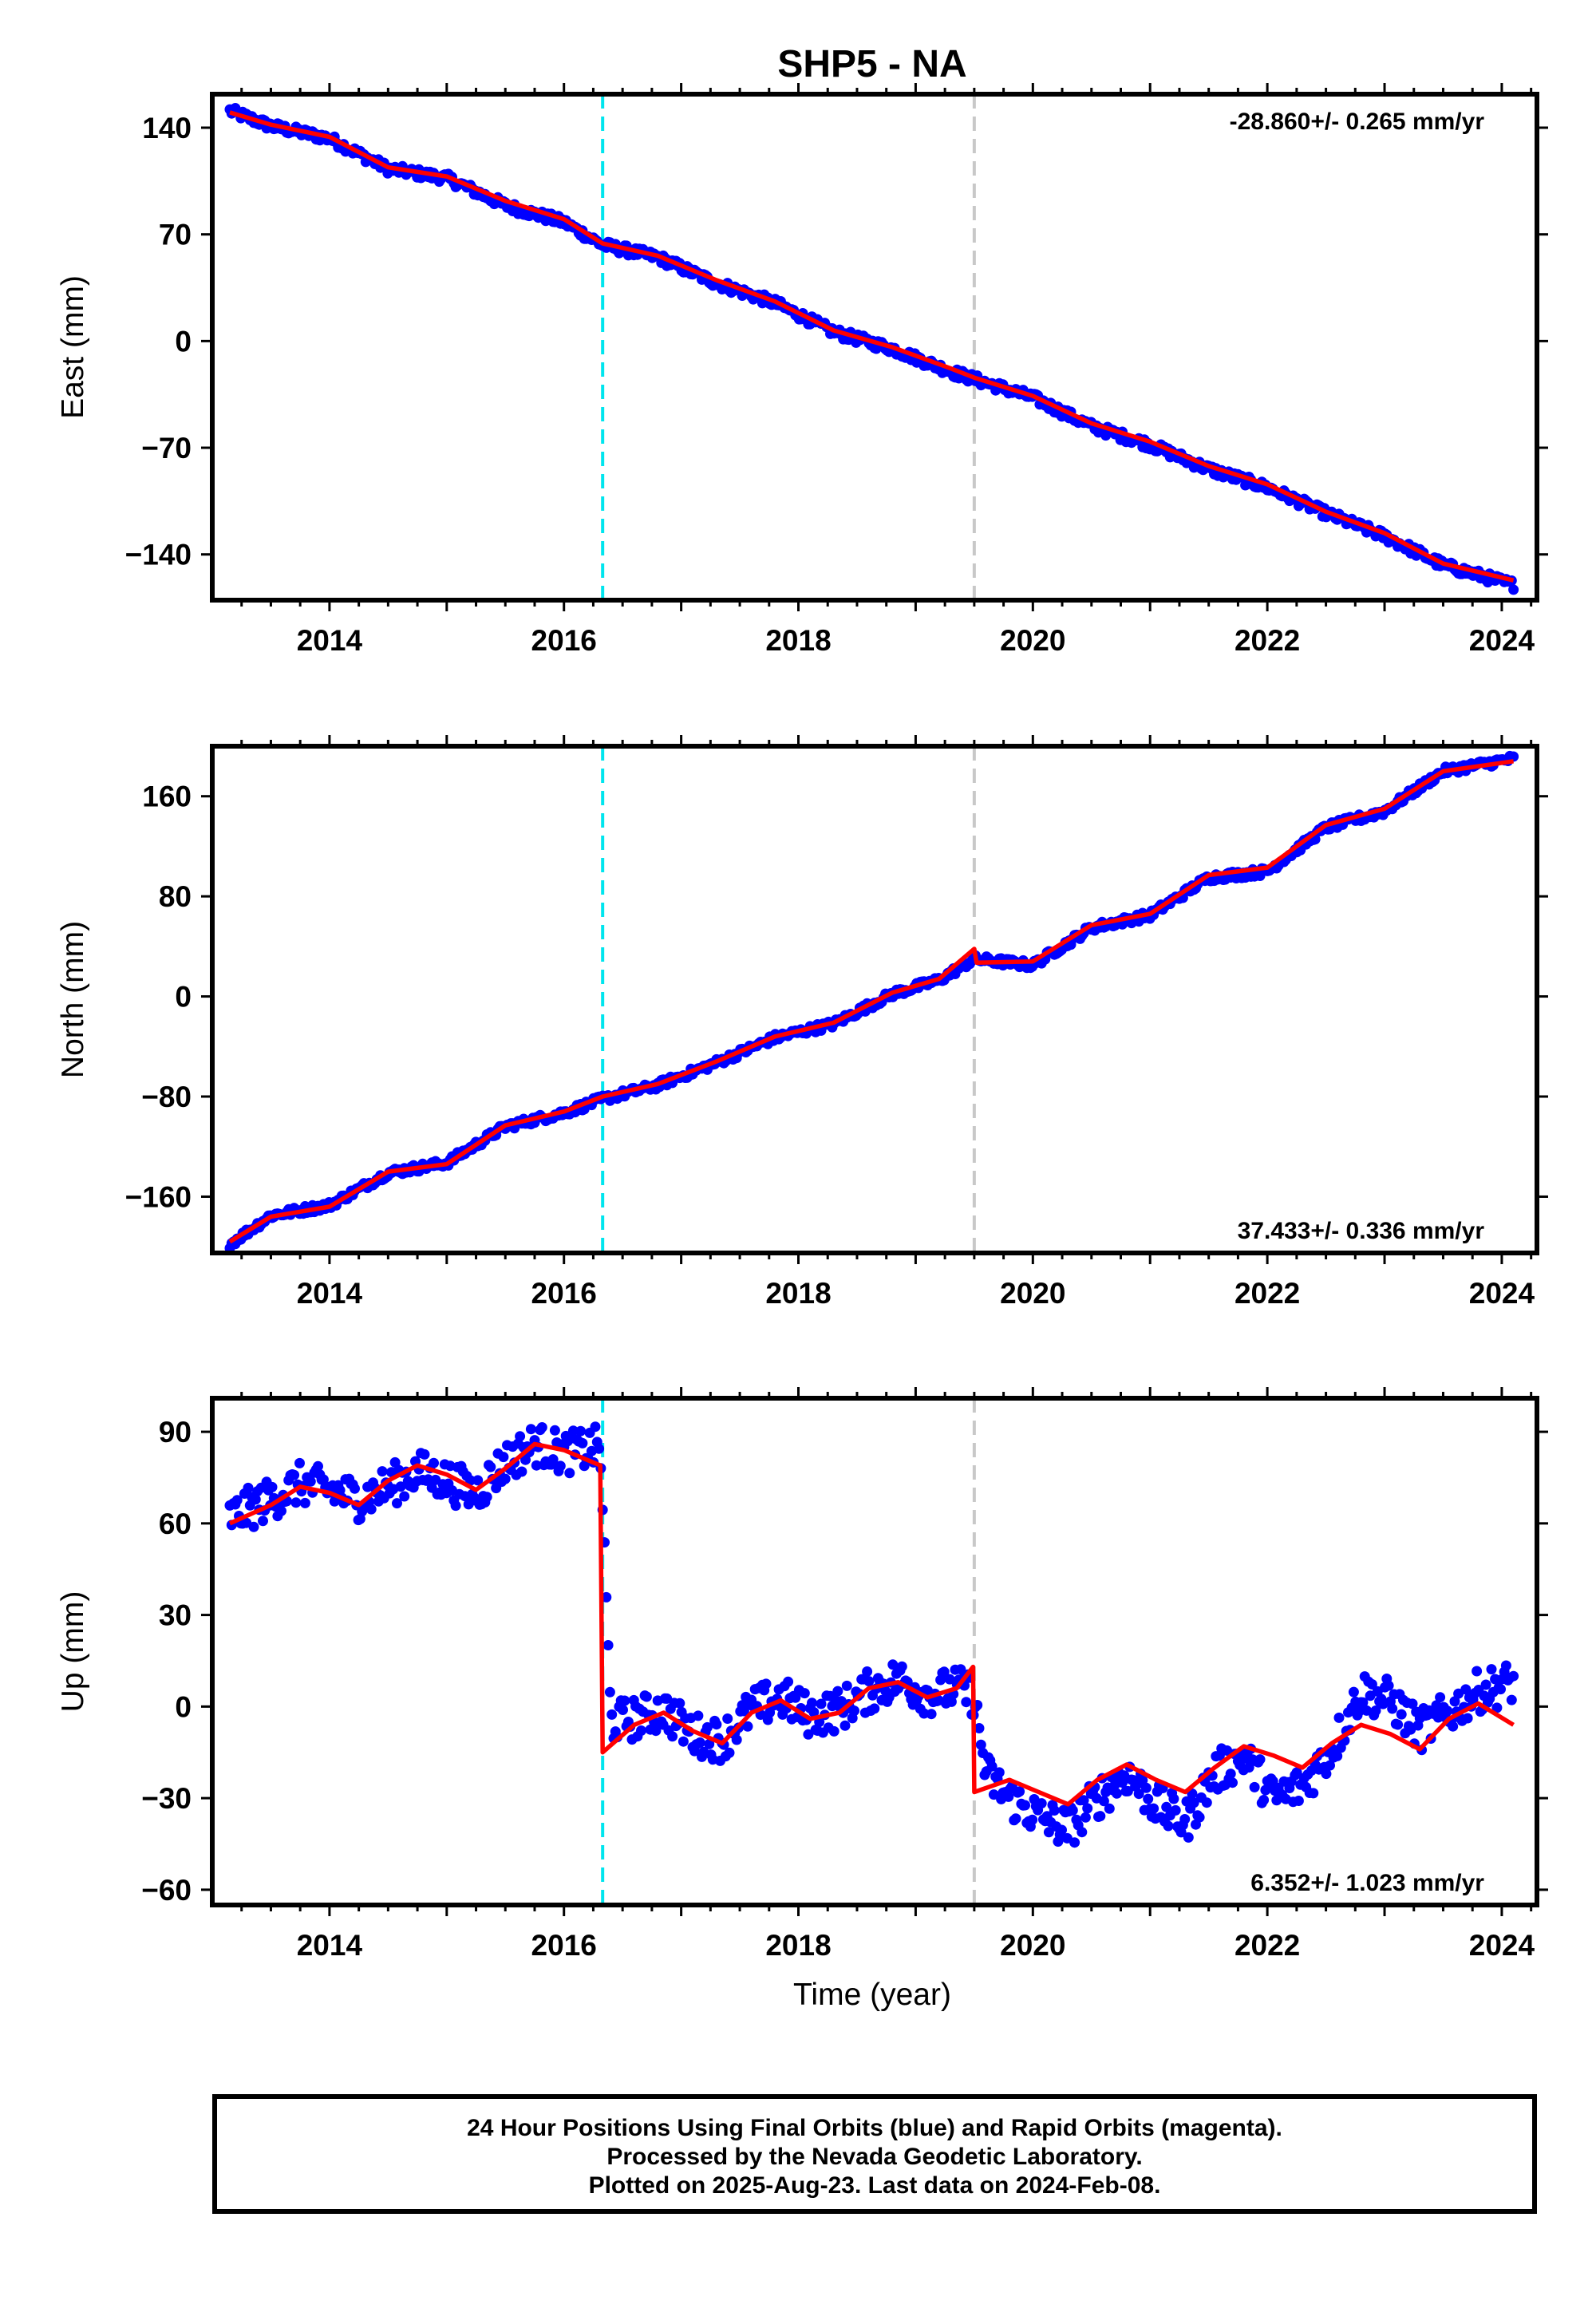  What do you see at coordinates (872, 1995) in the screenshot?
I see `x-axis-label: Time (year)` at bounding box center [872, 1995].